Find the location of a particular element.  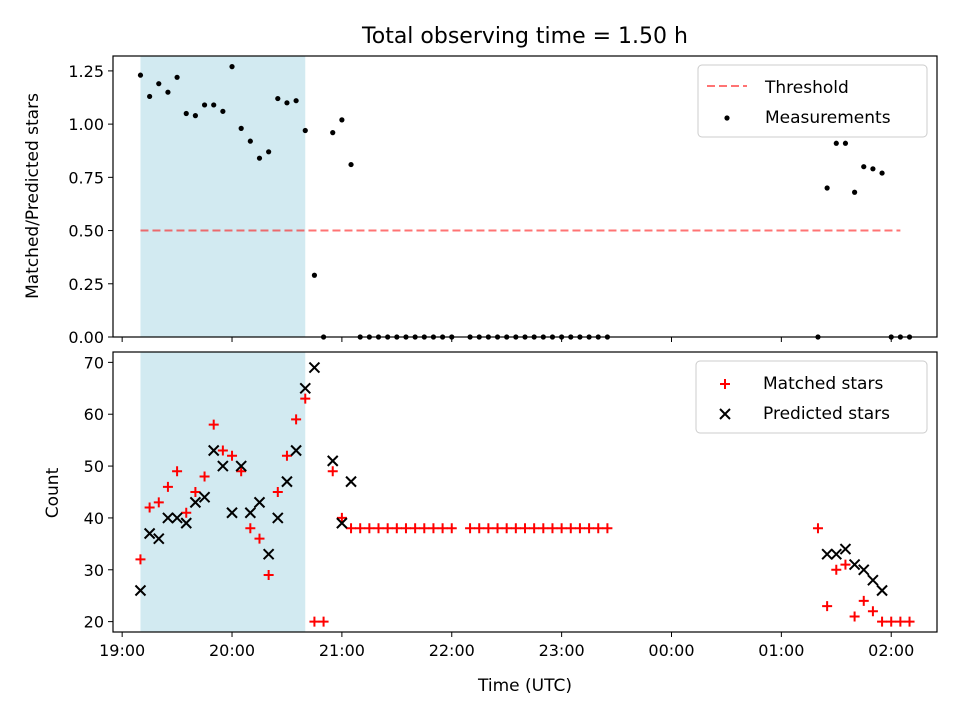

chart-title: Total observing time = 1.50 h is located at coordinates (524, 36).